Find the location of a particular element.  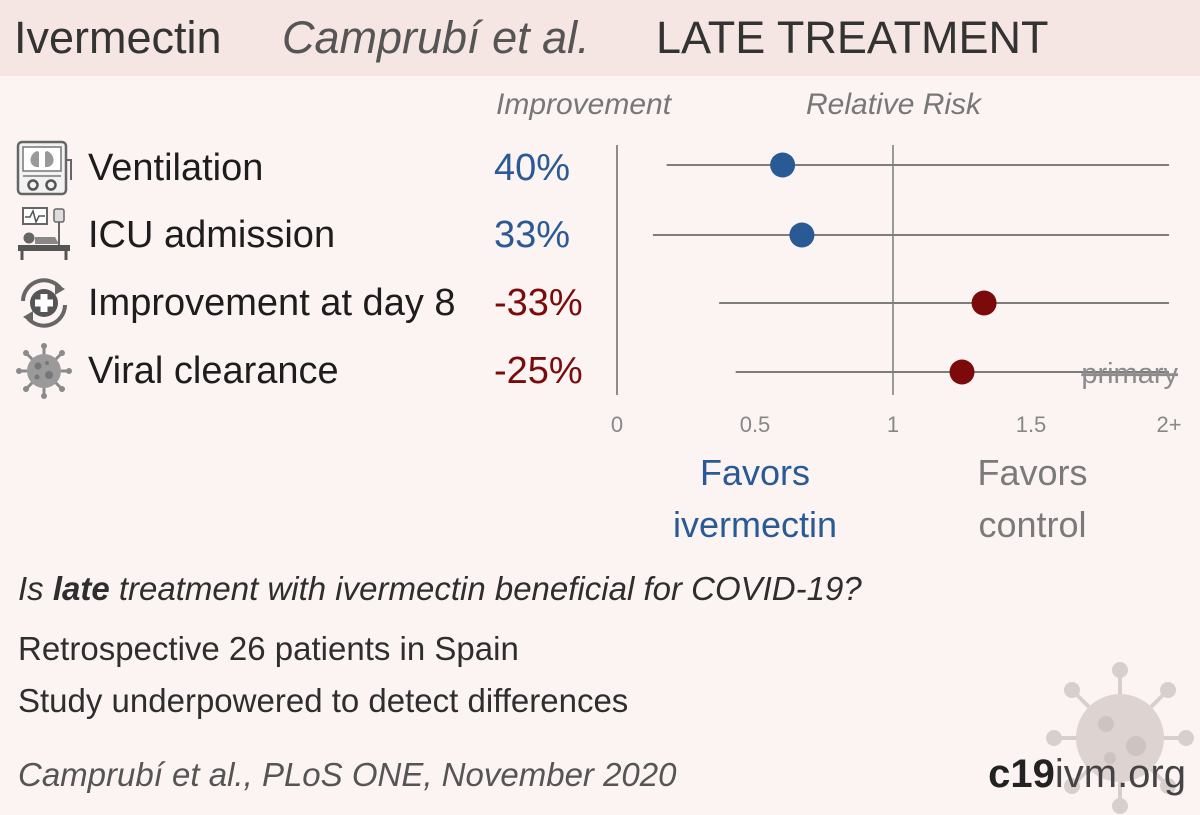

study-design: Retrospective 26 patients in Spain is located at coordinates (268, 648).